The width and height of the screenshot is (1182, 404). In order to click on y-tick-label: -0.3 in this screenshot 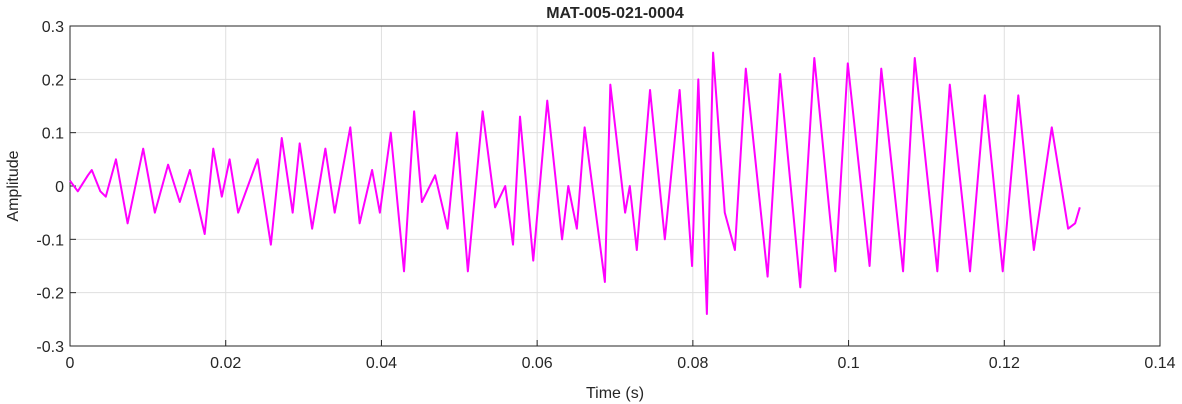, I will do `click(50, 347)`.